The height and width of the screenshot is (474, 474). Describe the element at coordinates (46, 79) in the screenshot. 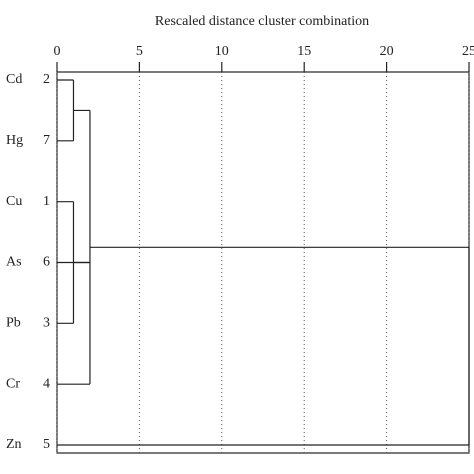

I see `case-number: 2` at that location.